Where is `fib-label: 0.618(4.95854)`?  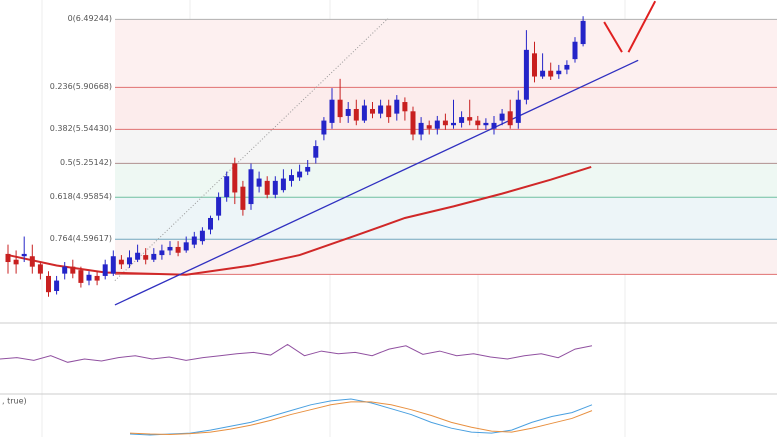 fib-label: 0.618(4.95854) is located at coordinates (81, 196).